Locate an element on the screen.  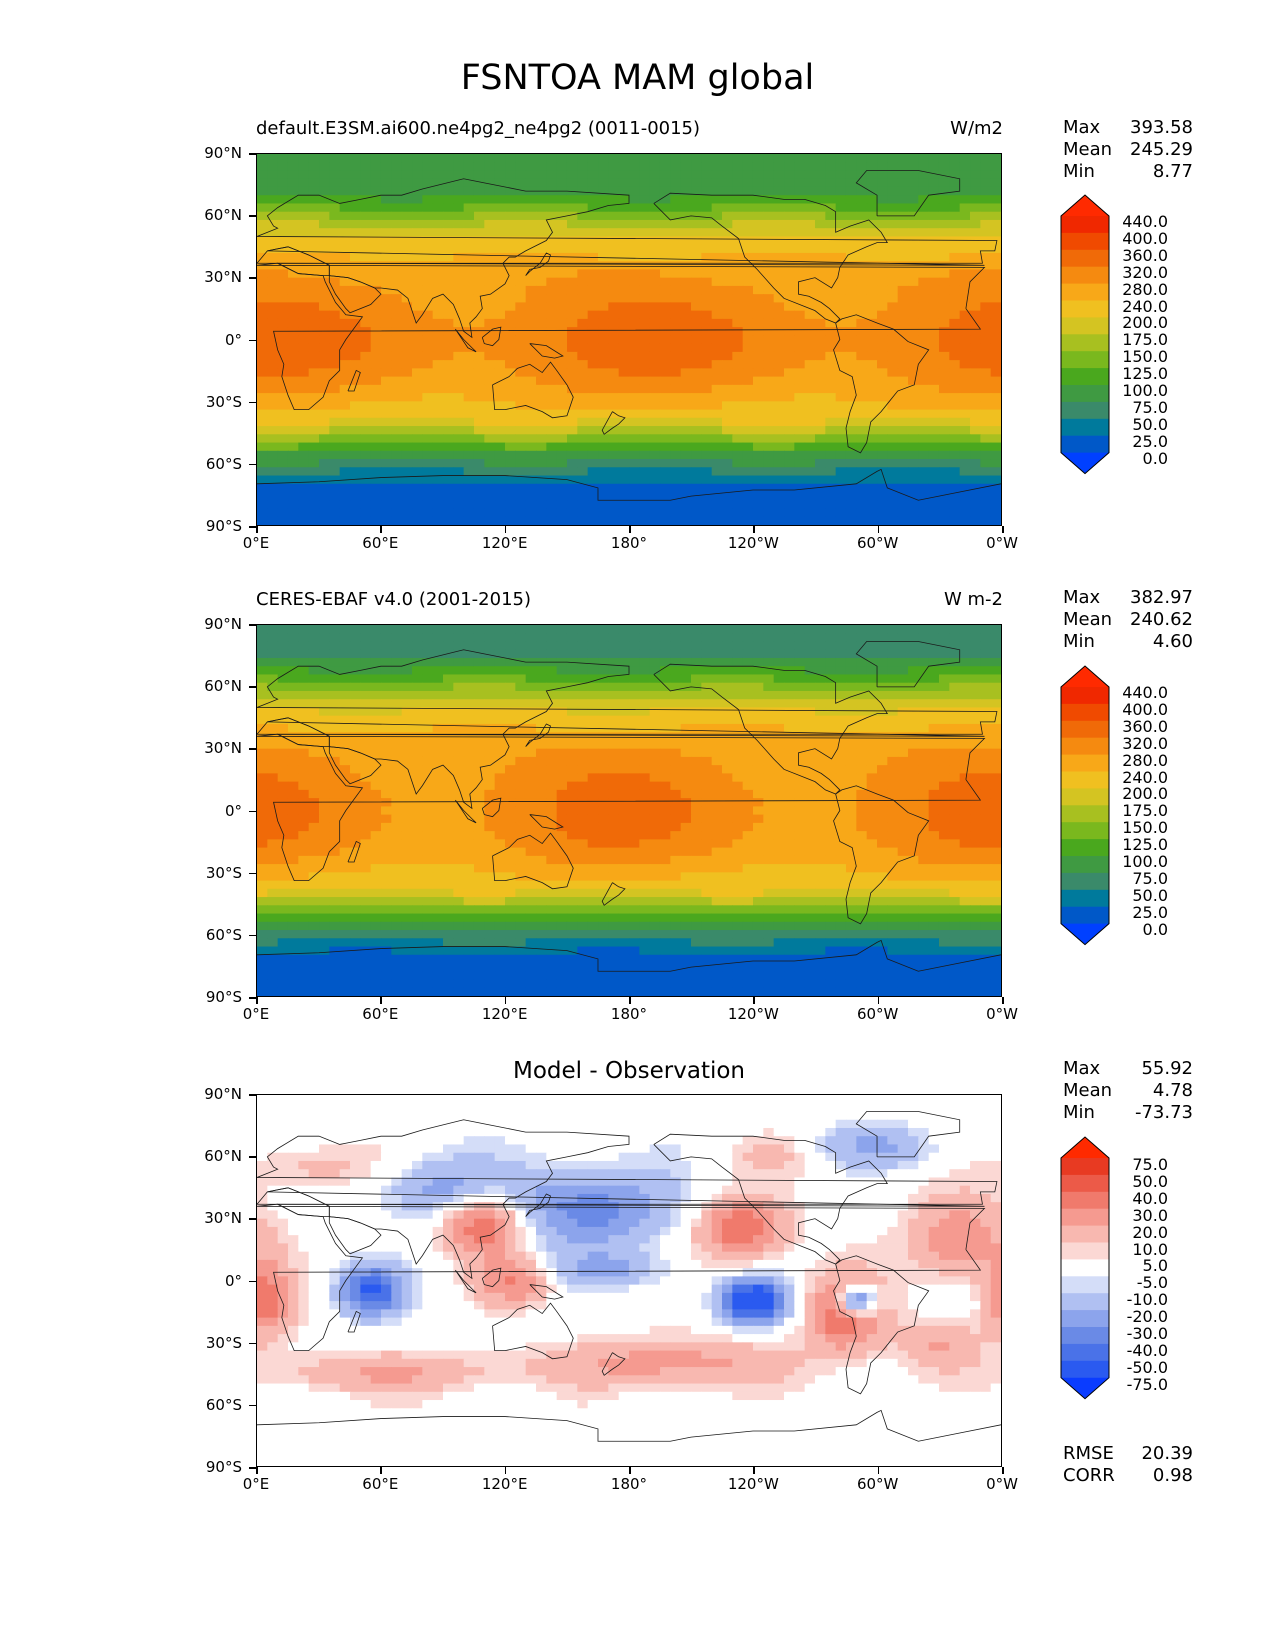
colorbar-tick-label: 75.0 is located at coordinates (1150, 407).